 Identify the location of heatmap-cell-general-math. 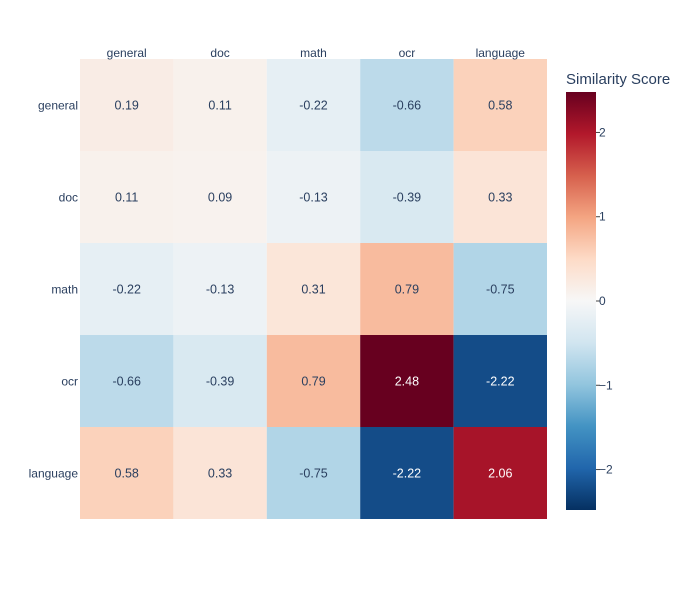
(313, 105).